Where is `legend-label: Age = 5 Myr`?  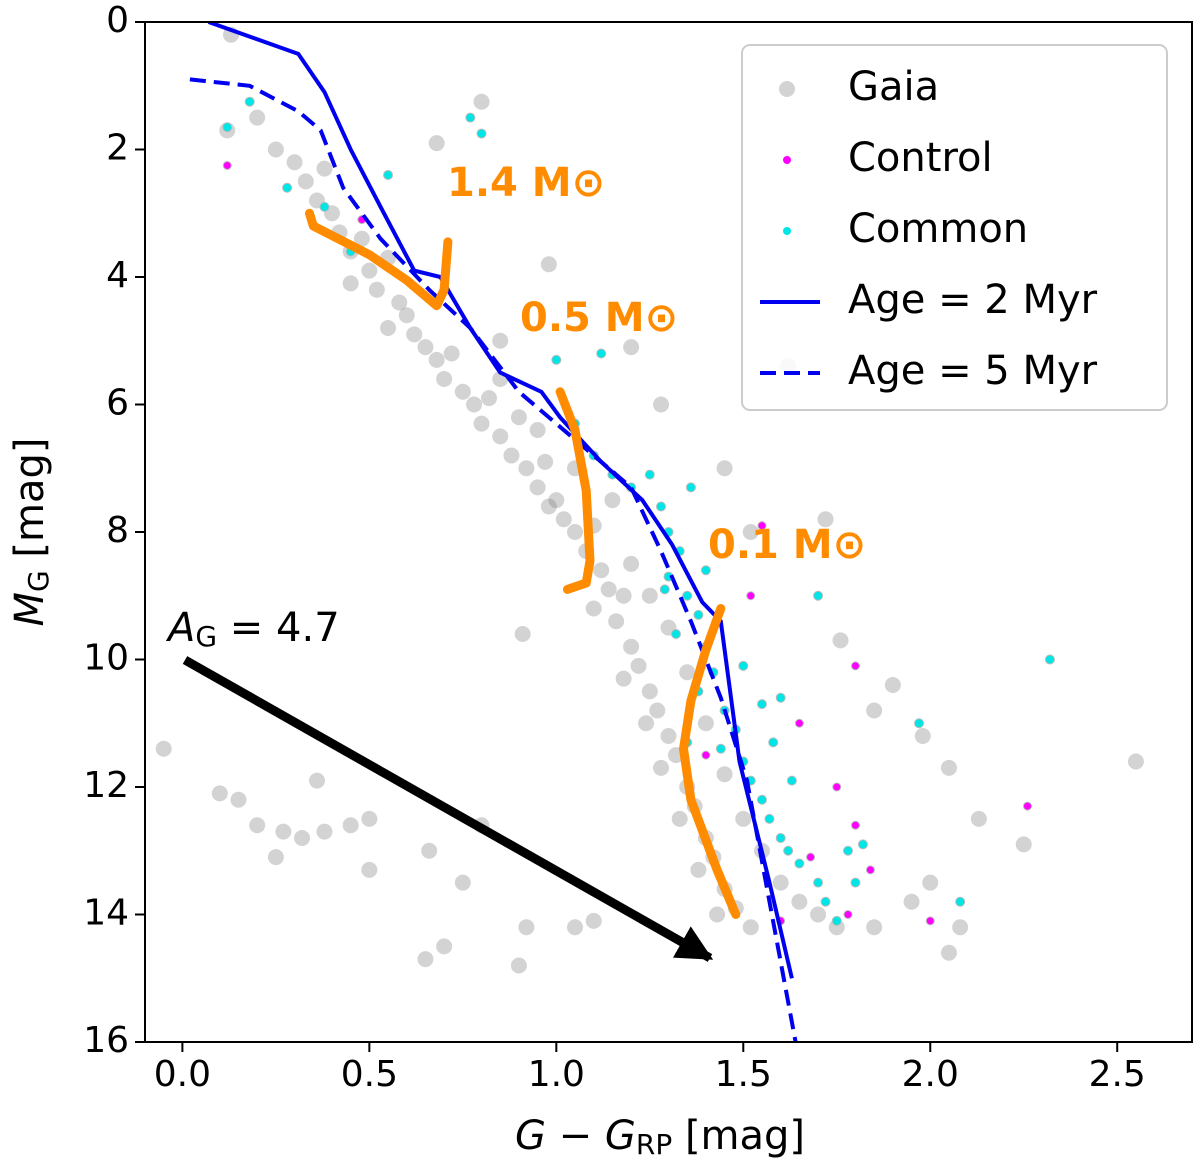
legend-label: Age = 5 Myr is located at coordinates (973, 371).